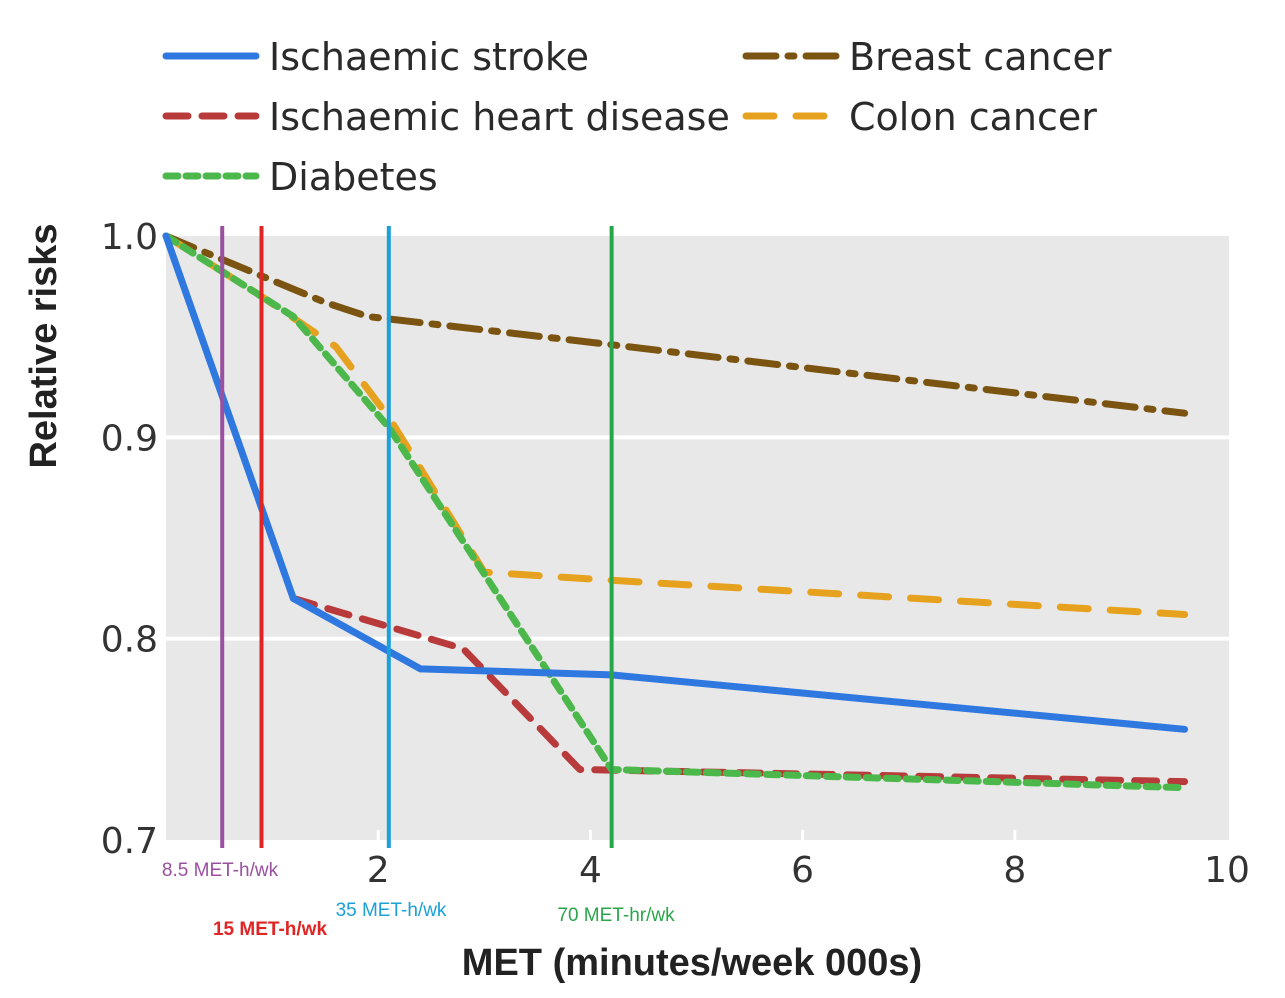 This screenshot has height=998, width=1285. I want to click on x-tick-label: 6, so click(802, 870).